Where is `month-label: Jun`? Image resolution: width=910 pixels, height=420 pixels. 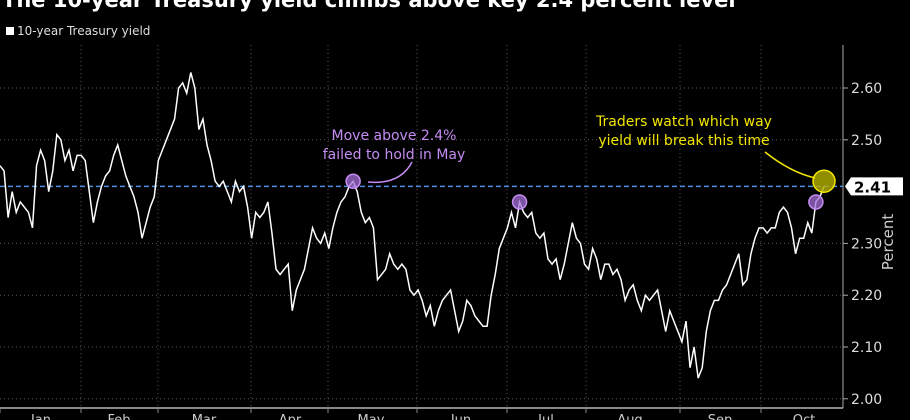 month-label: Jun is located at coordinates (460, 416).